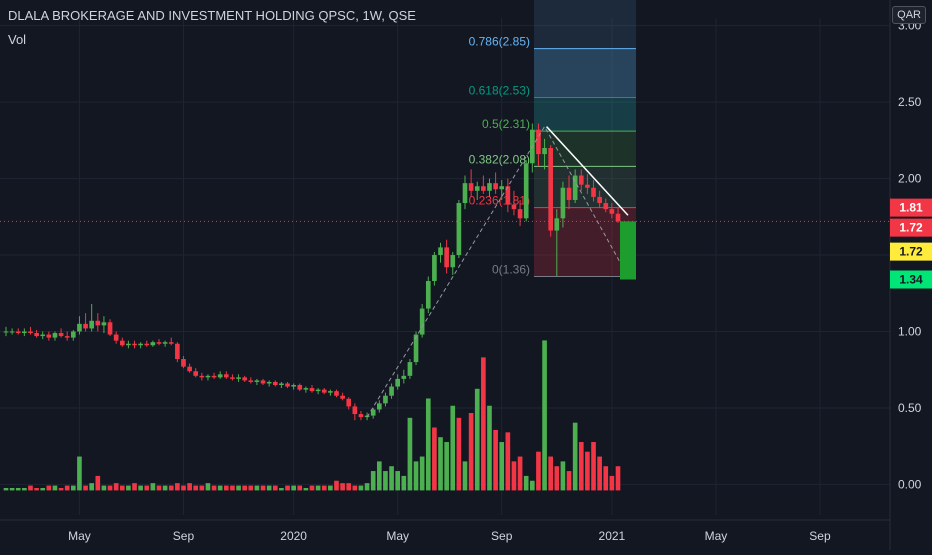 This screenshot has width=932, height=555. Describe the element at coordinates (585, 73) in the screenshot. I see `fib-zone` at that location.